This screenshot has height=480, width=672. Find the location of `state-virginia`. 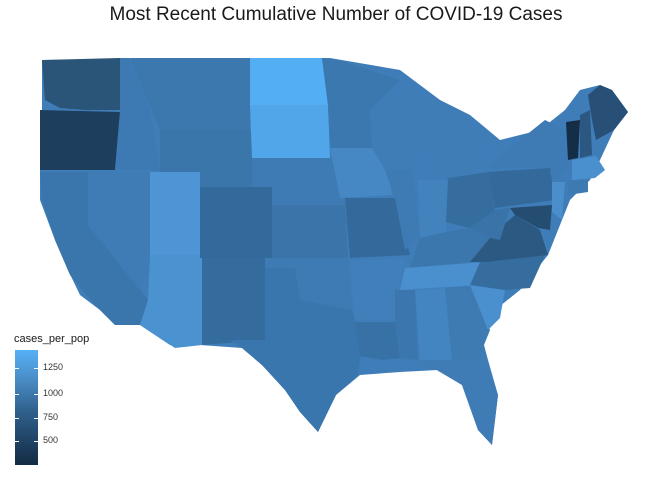

state-virginia is located at coordinates (509, 238).